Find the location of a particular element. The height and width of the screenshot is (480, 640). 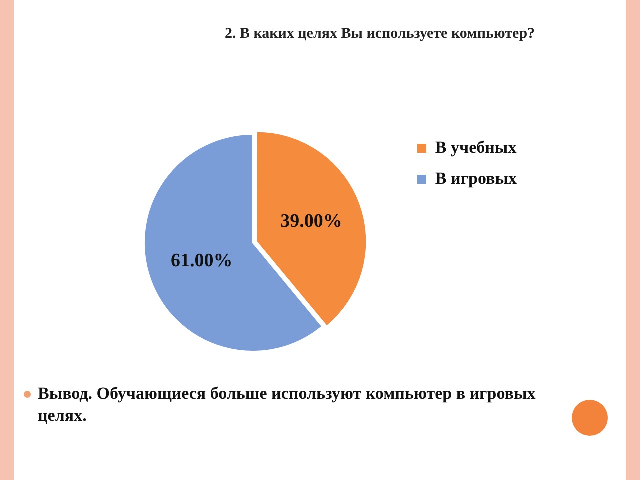

legend-label: В учебных is located at coordinates (476, 147).